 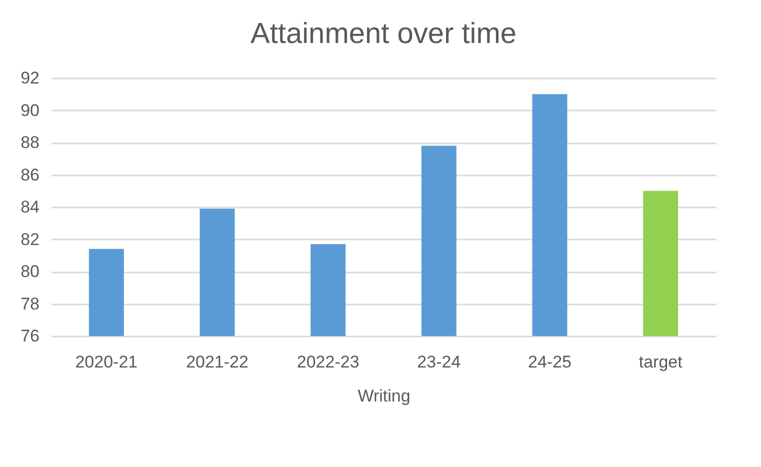 What do you see at coordinates (30, 271) in the screenshot?
I see `y-tick-label: 80` at bounding box center [30, 271].